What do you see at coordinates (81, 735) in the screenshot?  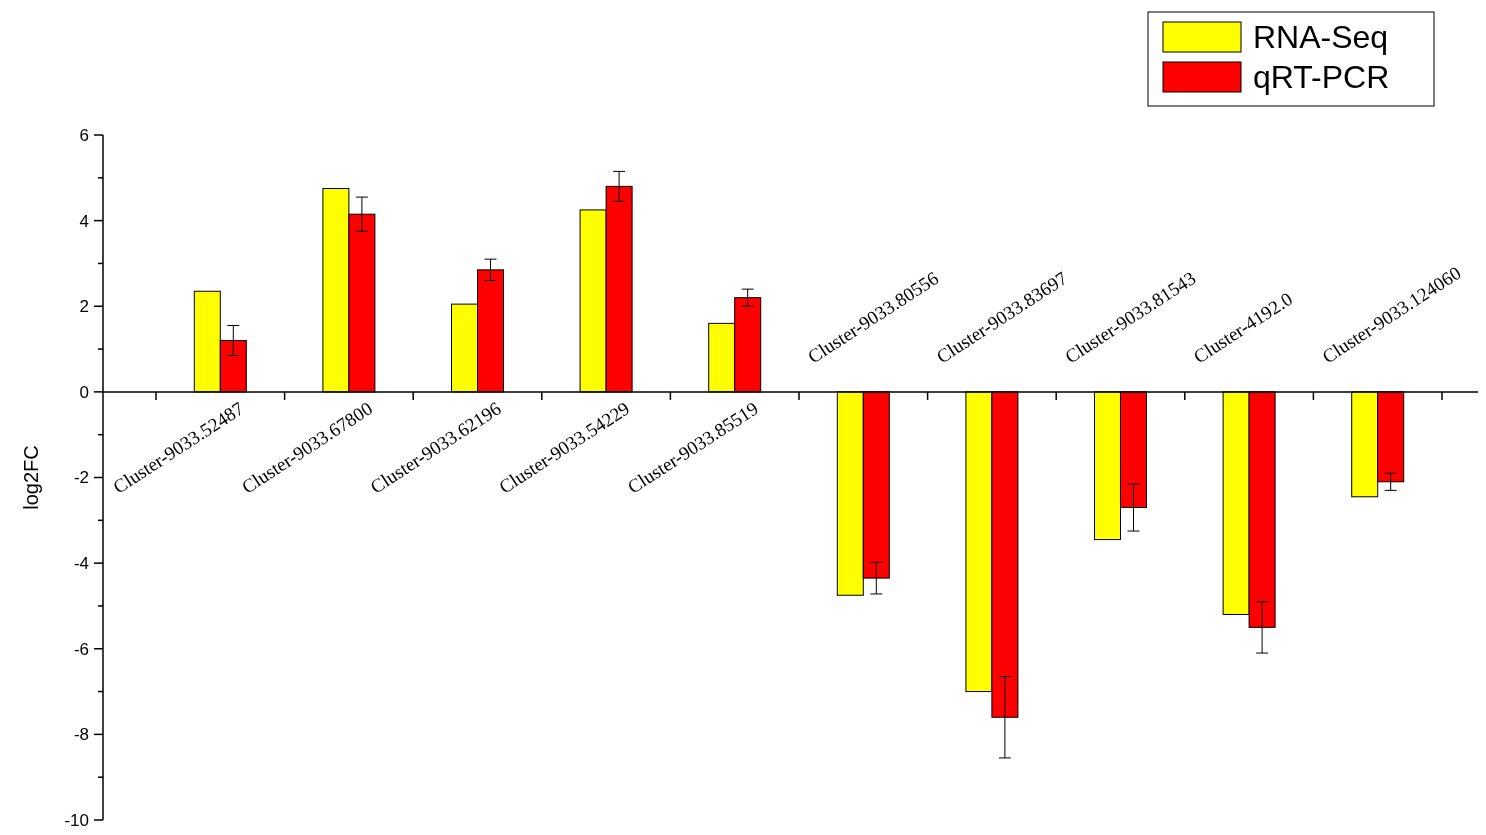 I see `y-tick-label: -8` at bounding box center [81, 735].